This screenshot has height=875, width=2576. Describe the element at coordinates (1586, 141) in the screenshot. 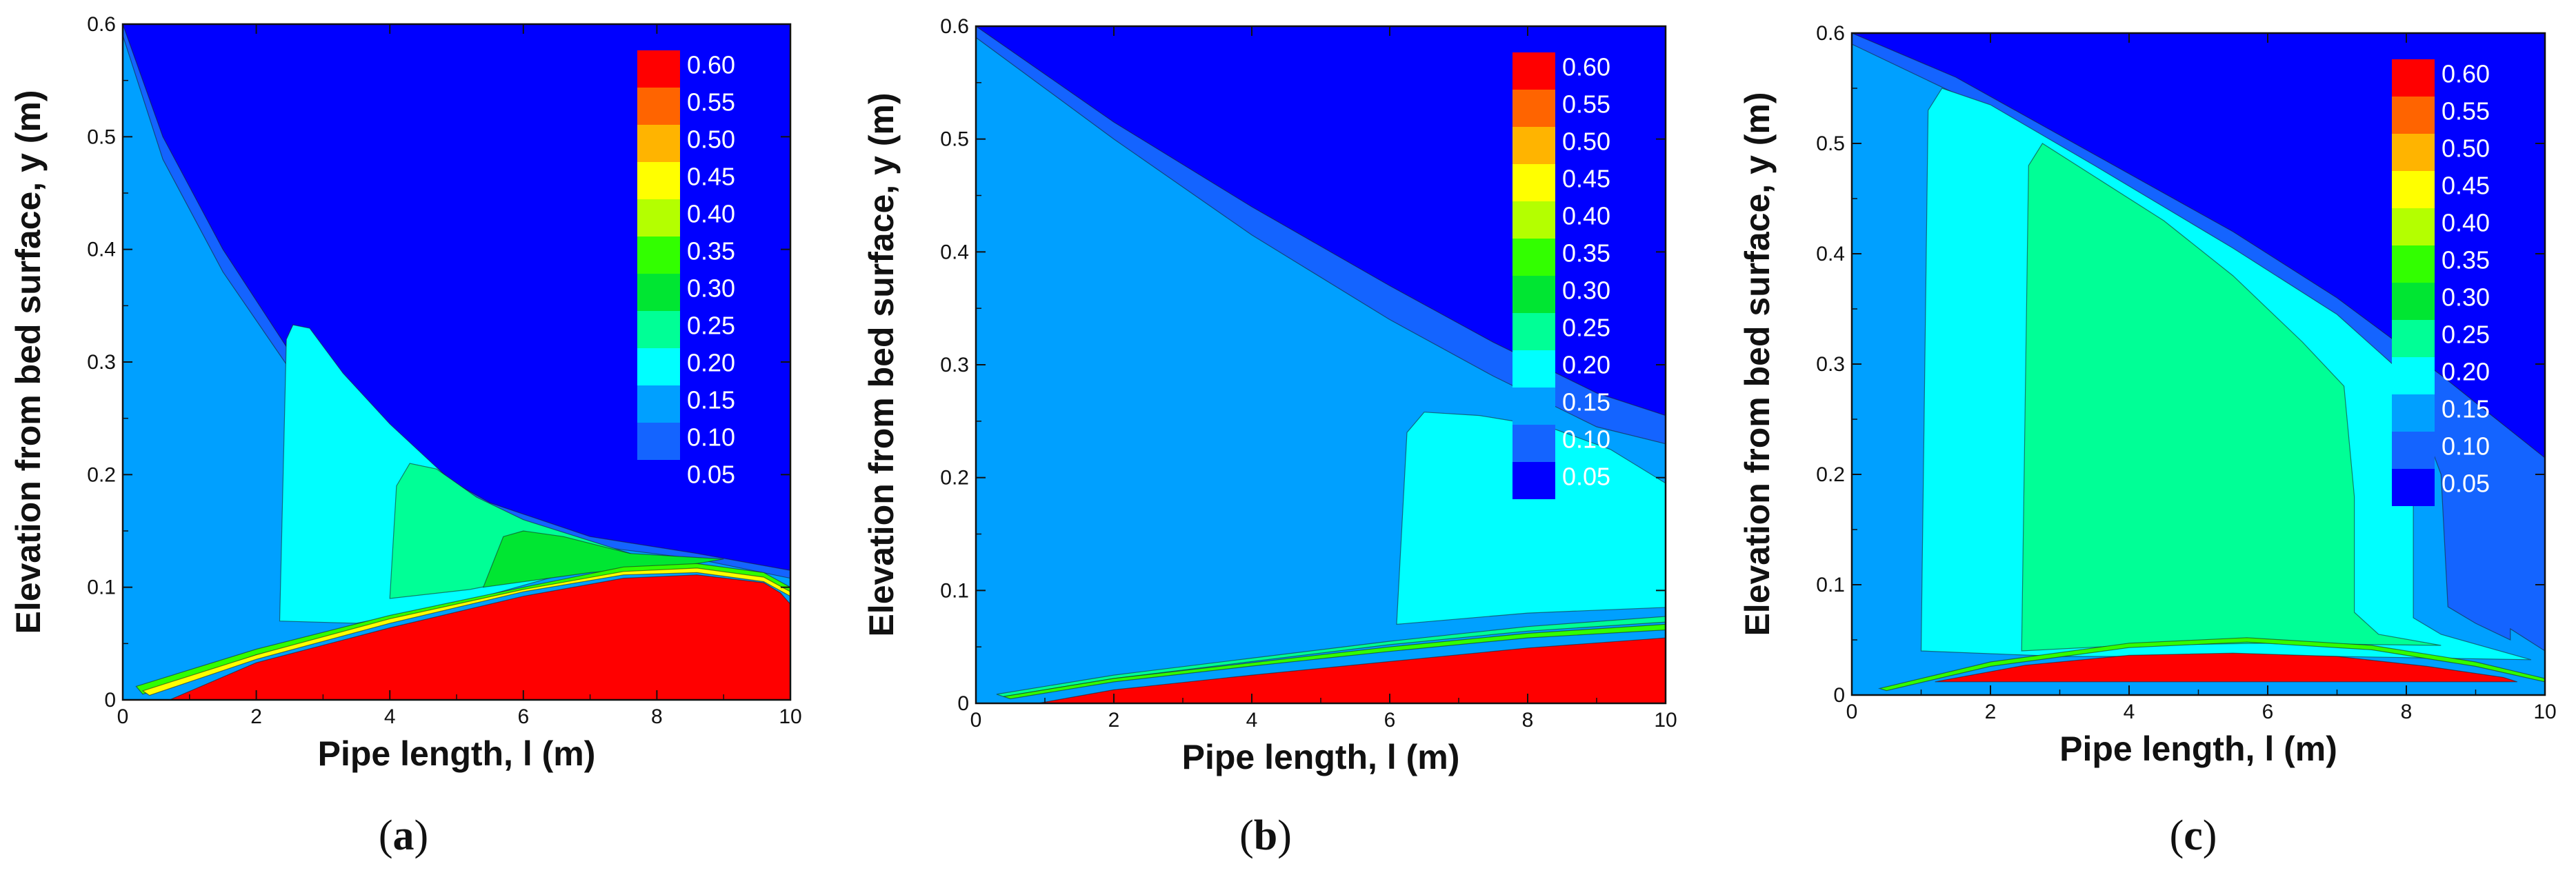

I see `legend-label-b-2: 0.50` at that location.